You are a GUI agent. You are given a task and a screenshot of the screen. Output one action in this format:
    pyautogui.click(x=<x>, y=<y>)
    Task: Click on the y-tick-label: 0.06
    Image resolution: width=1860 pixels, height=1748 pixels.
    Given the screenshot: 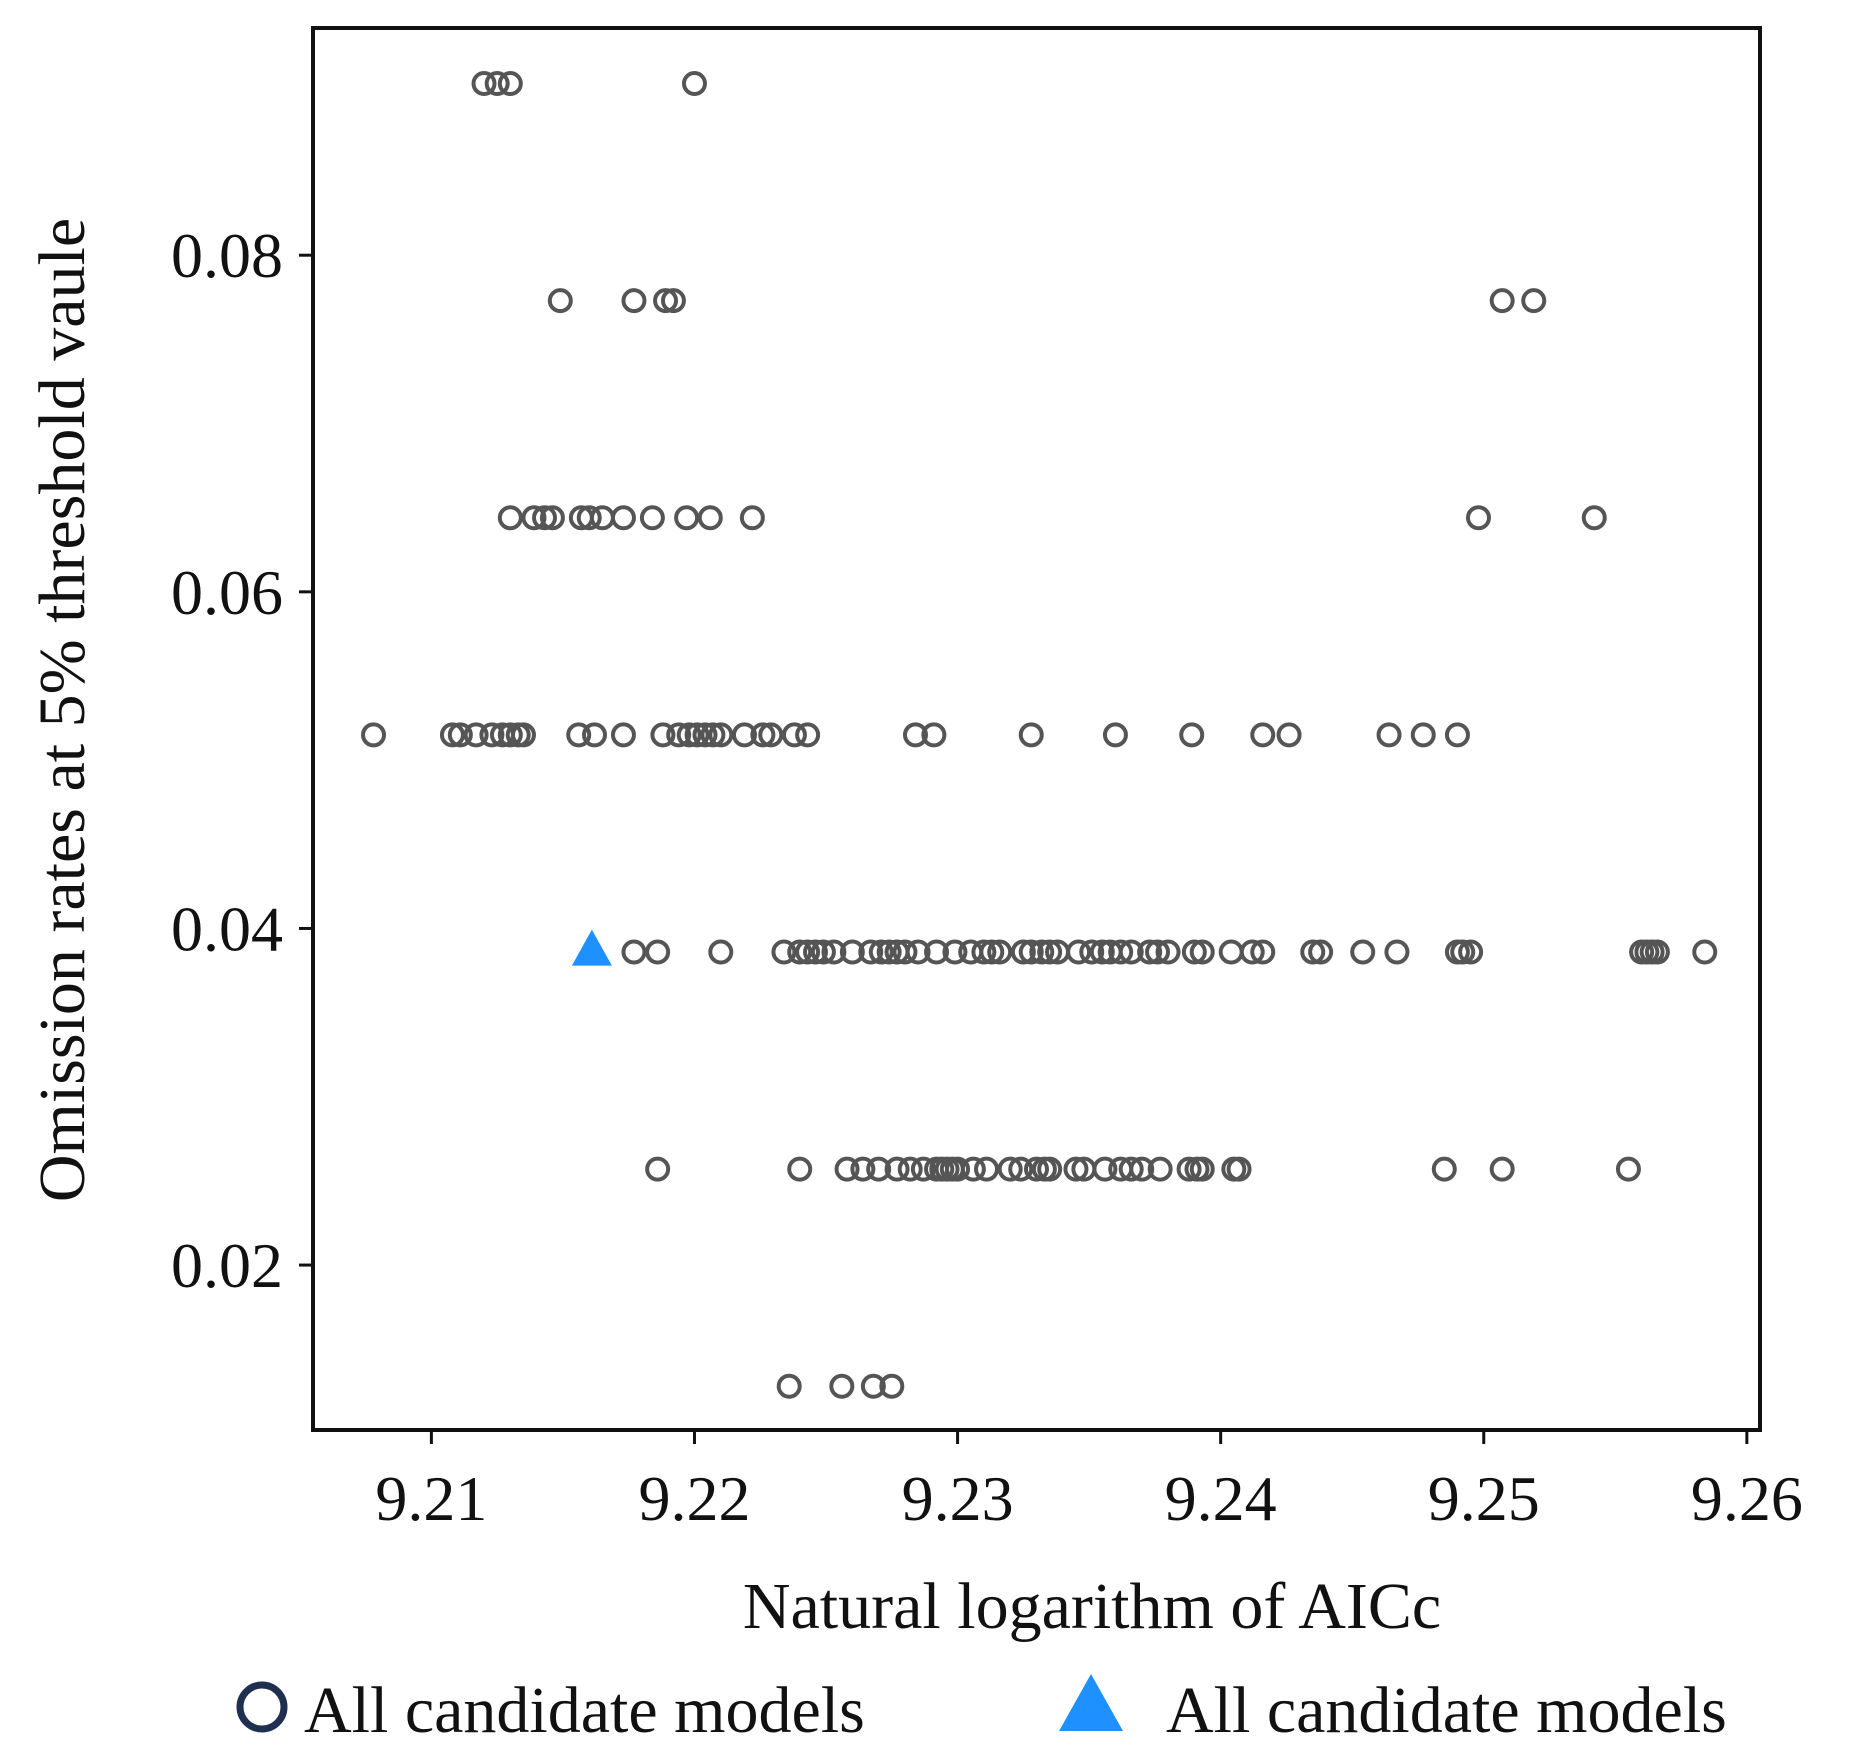 What is the action you would take?
    pyautogui.click(x=227, y=592)
    